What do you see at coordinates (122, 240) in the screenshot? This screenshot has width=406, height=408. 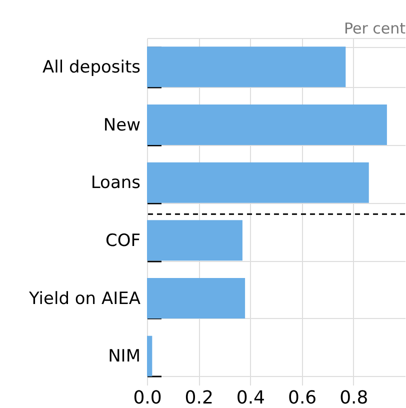 I see `y-tick-label: COF` at bounding box center [122, 240].